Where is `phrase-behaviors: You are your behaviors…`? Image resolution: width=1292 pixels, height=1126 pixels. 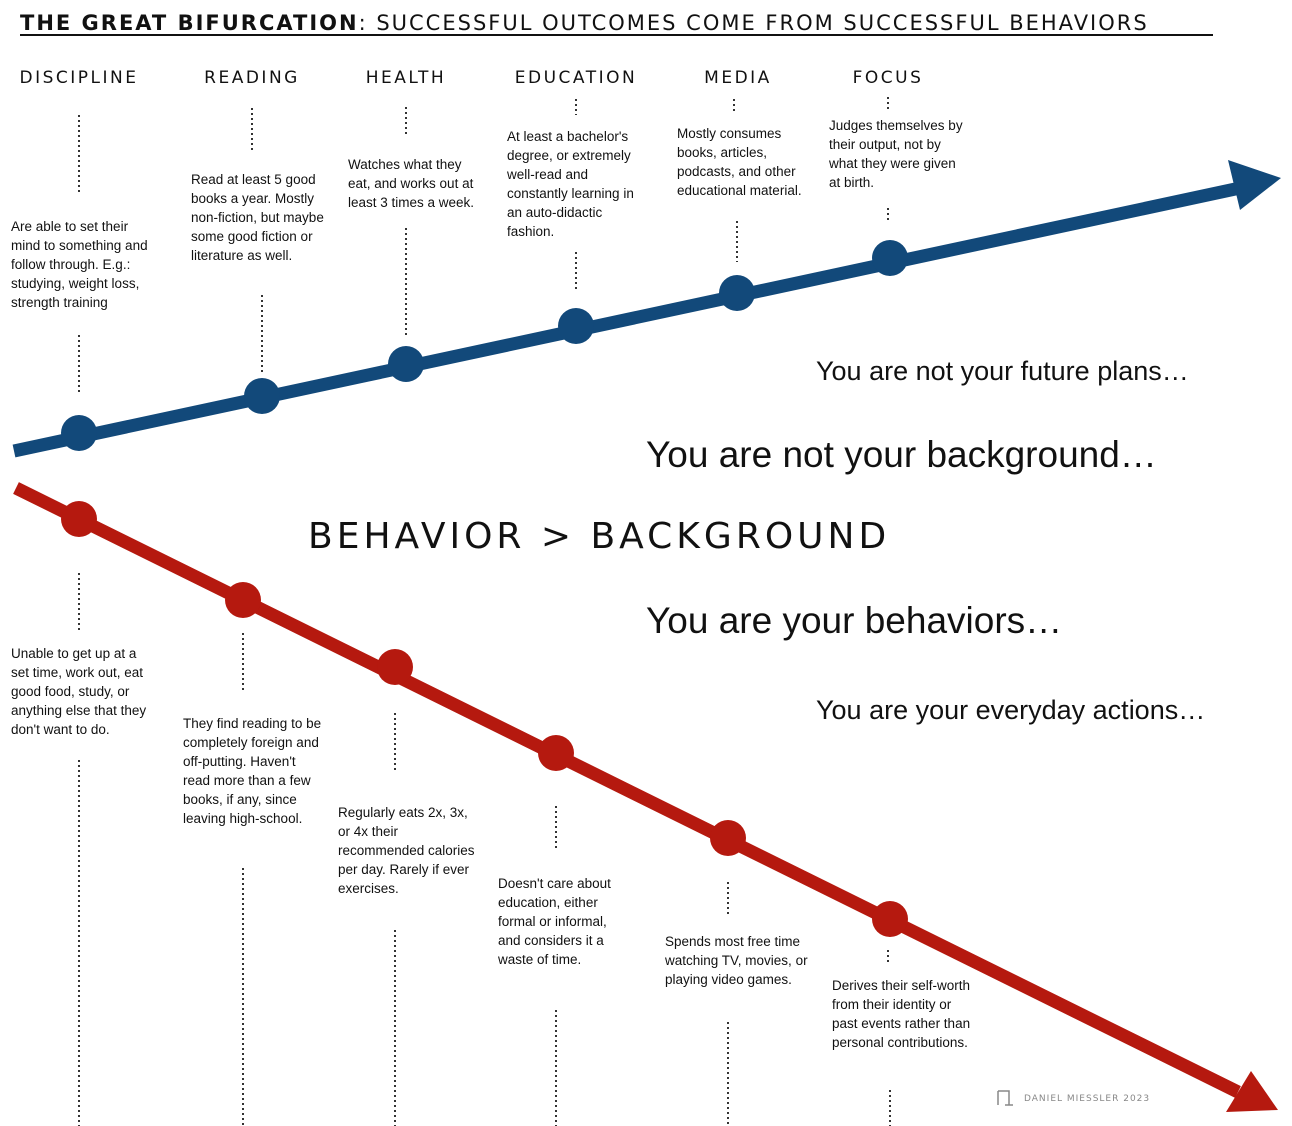
phrase-behaviors: You are your behaviors… is located at coordinates (854, 620).